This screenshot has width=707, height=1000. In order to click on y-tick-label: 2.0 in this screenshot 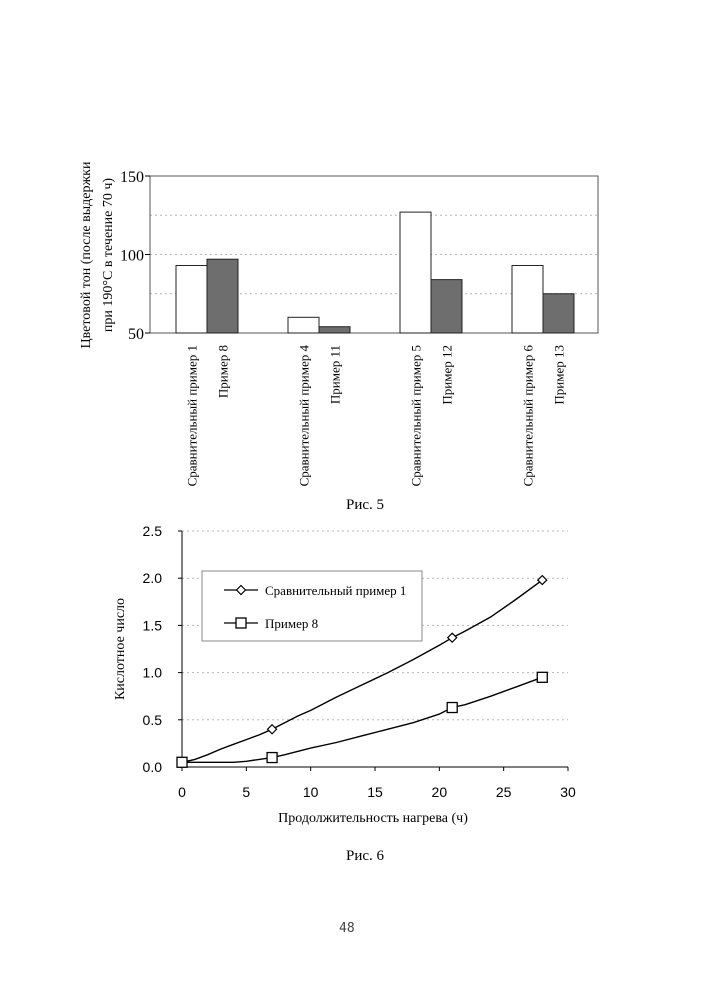, I will do `click(153, 578)`.